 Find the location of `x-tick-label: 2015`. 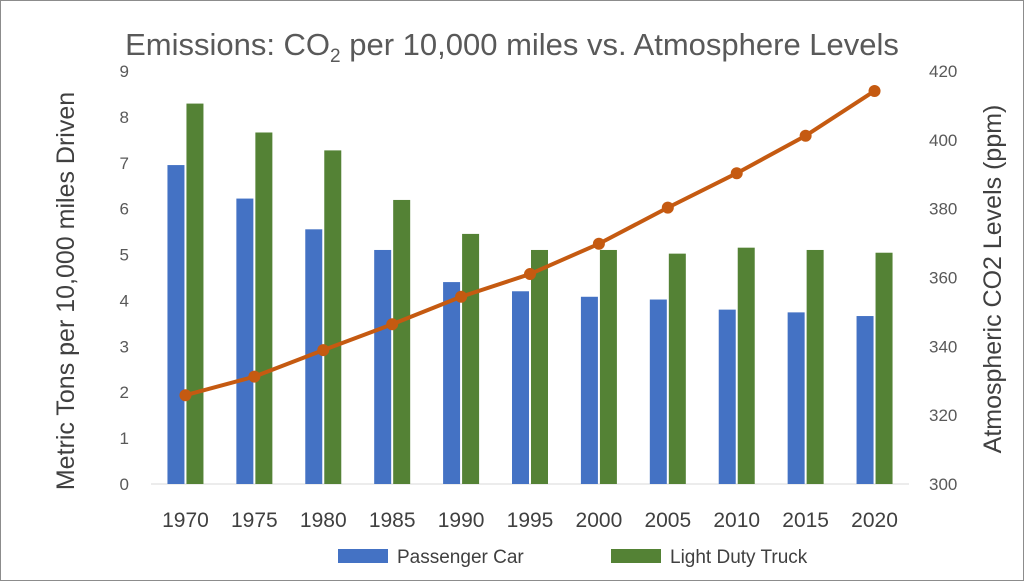

x-tick-label: 2015 is located at coordinates (805, 520).